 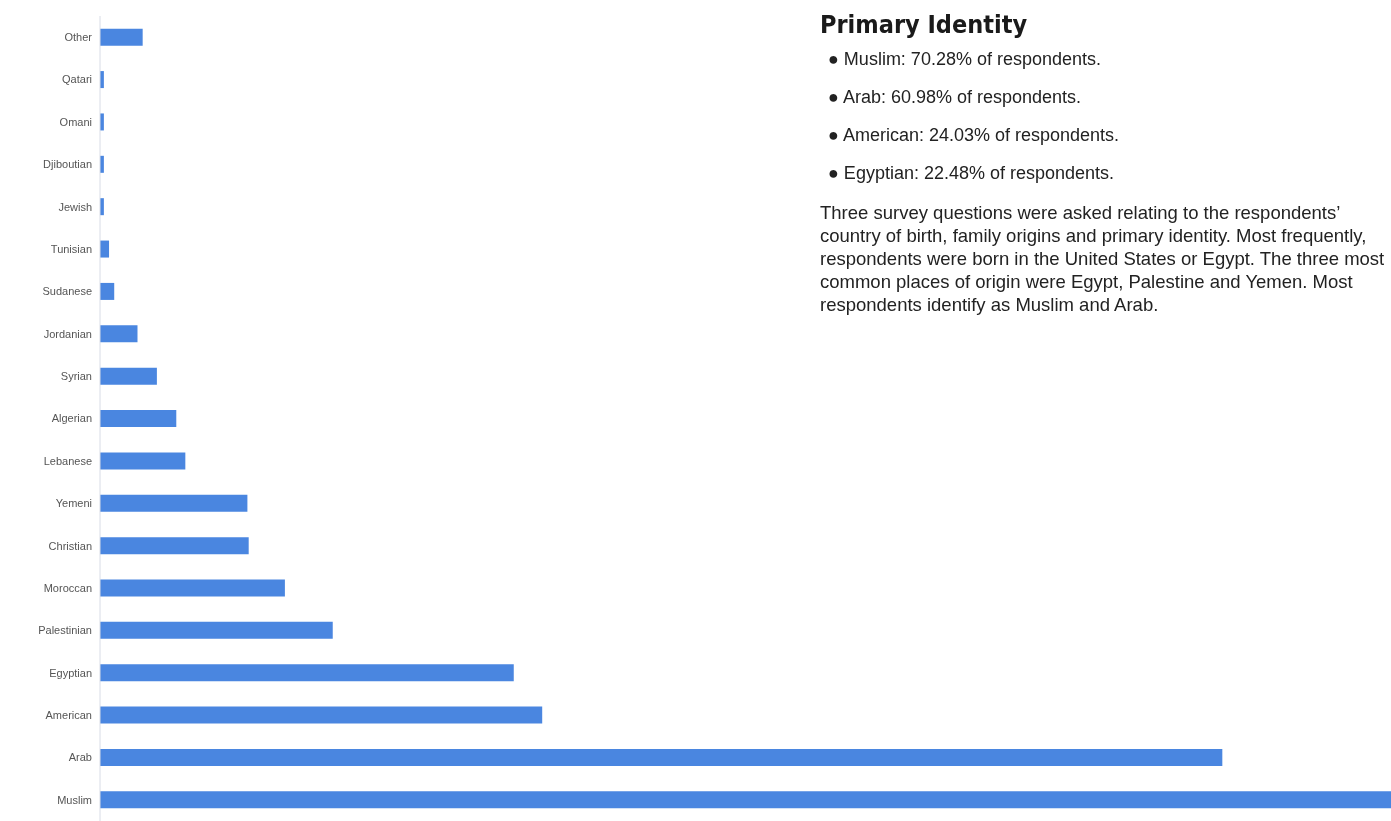 What do you see at coordinates (965, 59) in the screenshot?
I see `annotation: ● Muslim: 70.28% of respondents.` at bounding box center [965, 59].